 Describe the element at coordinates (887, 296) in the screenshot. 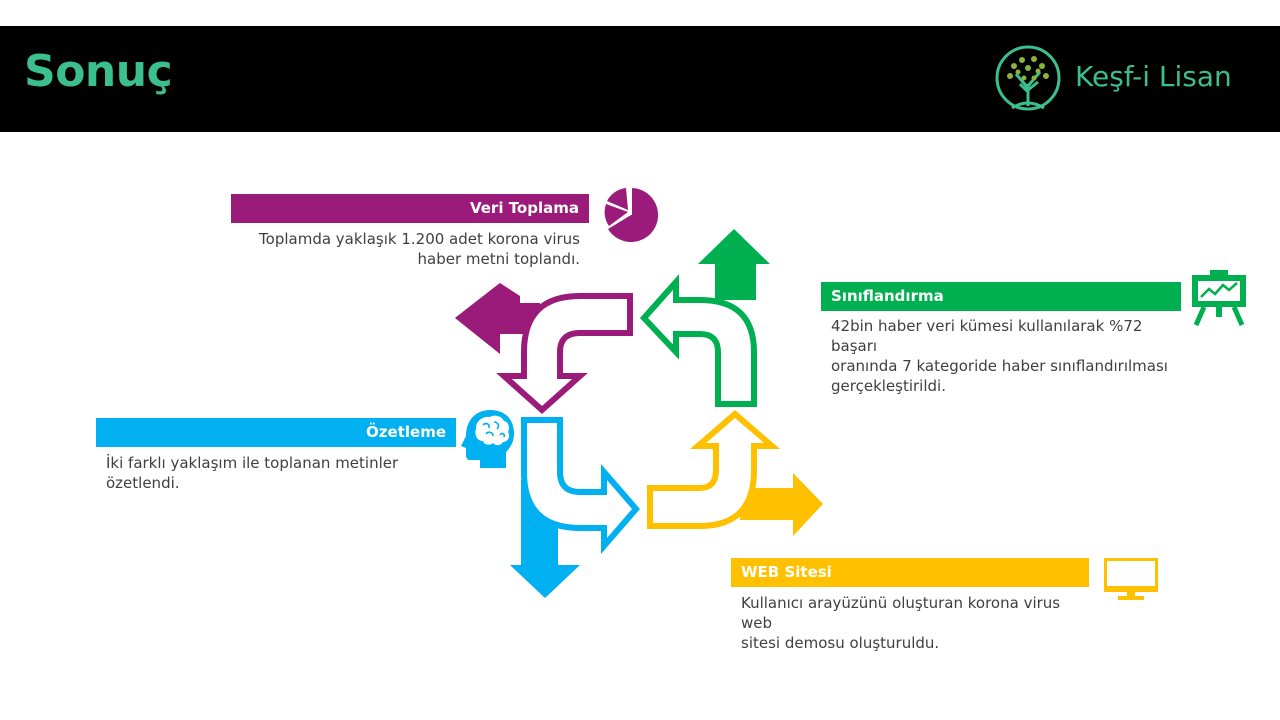

I see `siniflandirma-label: Sınıflandırma` at that location.